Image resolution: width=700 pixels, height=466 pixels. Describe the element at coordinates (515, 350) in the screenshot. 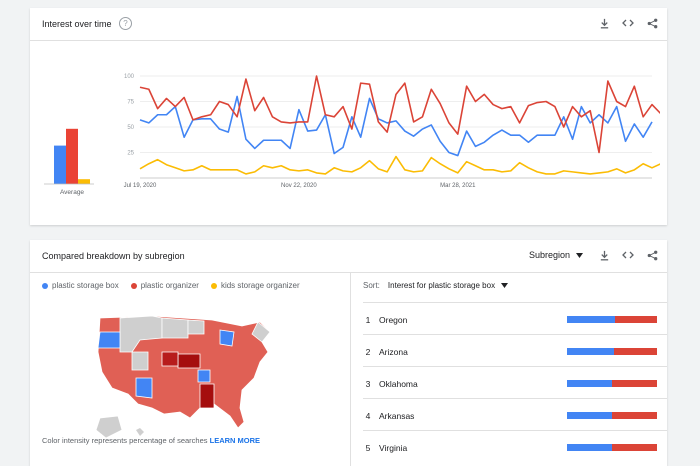

I see `region-row: 2 Arizona` at that location.